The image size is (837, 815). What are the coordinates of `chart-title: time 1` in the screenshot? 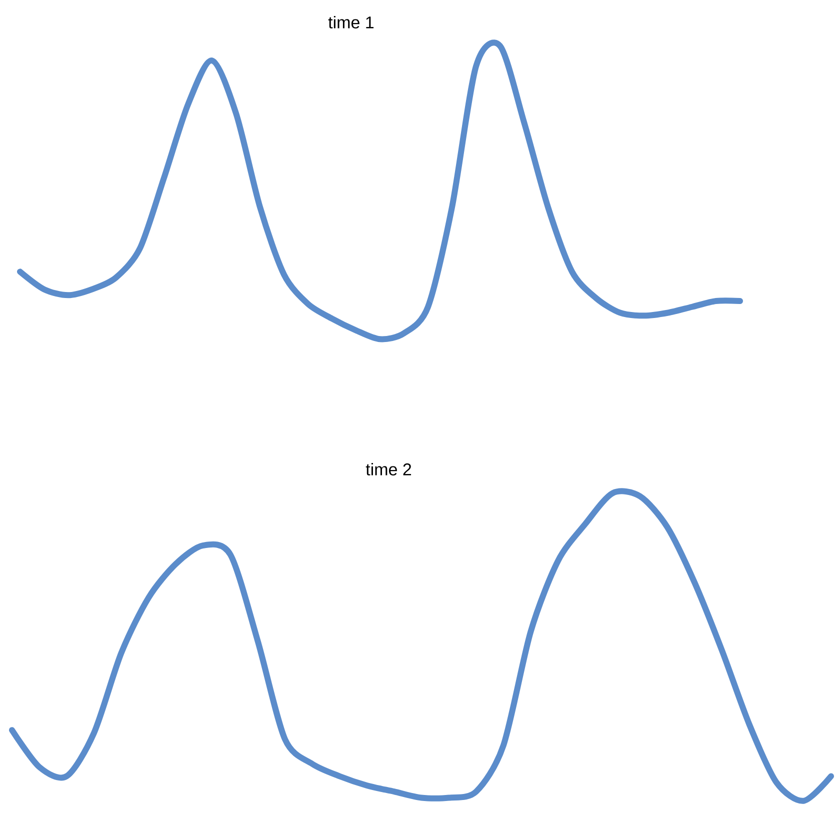 It's located at (351, 22).